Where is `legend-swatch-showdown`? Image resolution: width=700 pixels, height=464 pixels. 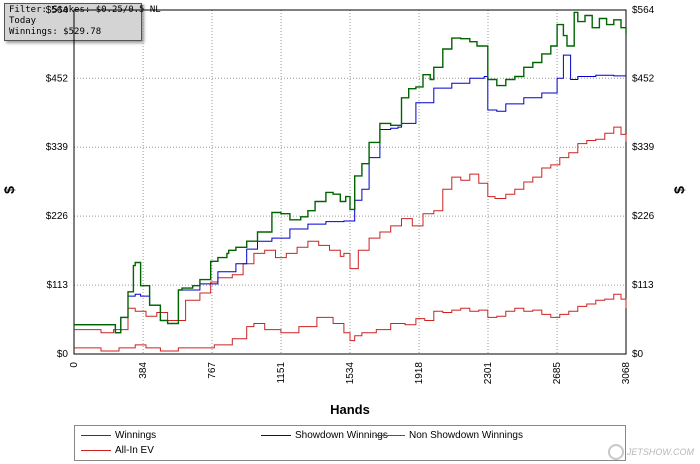 legend-swatch-showdown is located at coordinates (276, 435).